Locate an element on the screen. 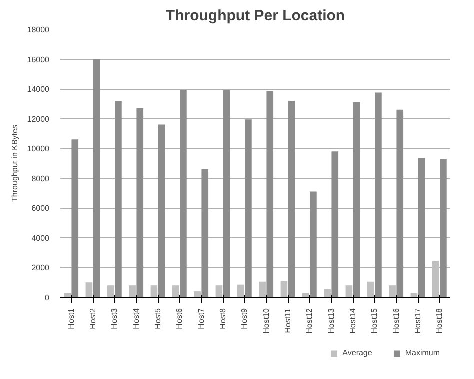 Image resolution: width=474 pixels, height=379 pixels. y-tick-label: 18000 is located at coordinates (38, 30).